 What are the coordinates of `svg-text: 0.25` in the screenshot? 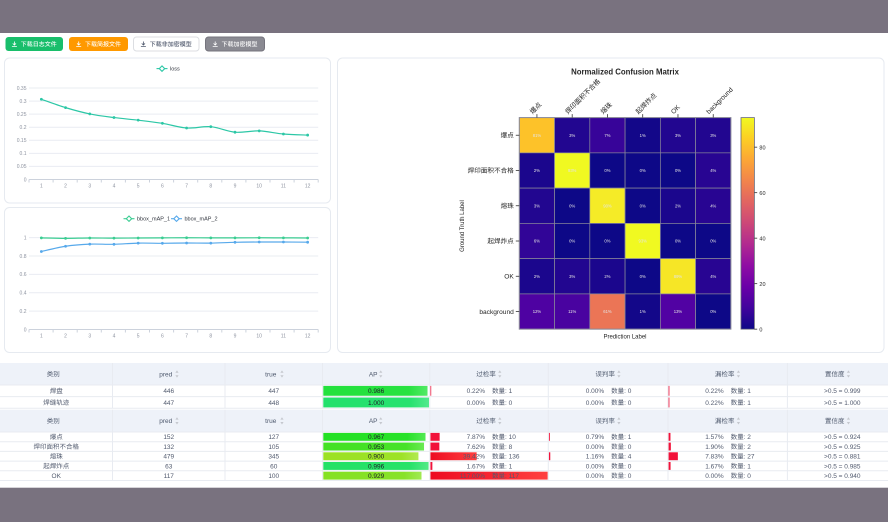 It's located at (22, 115).